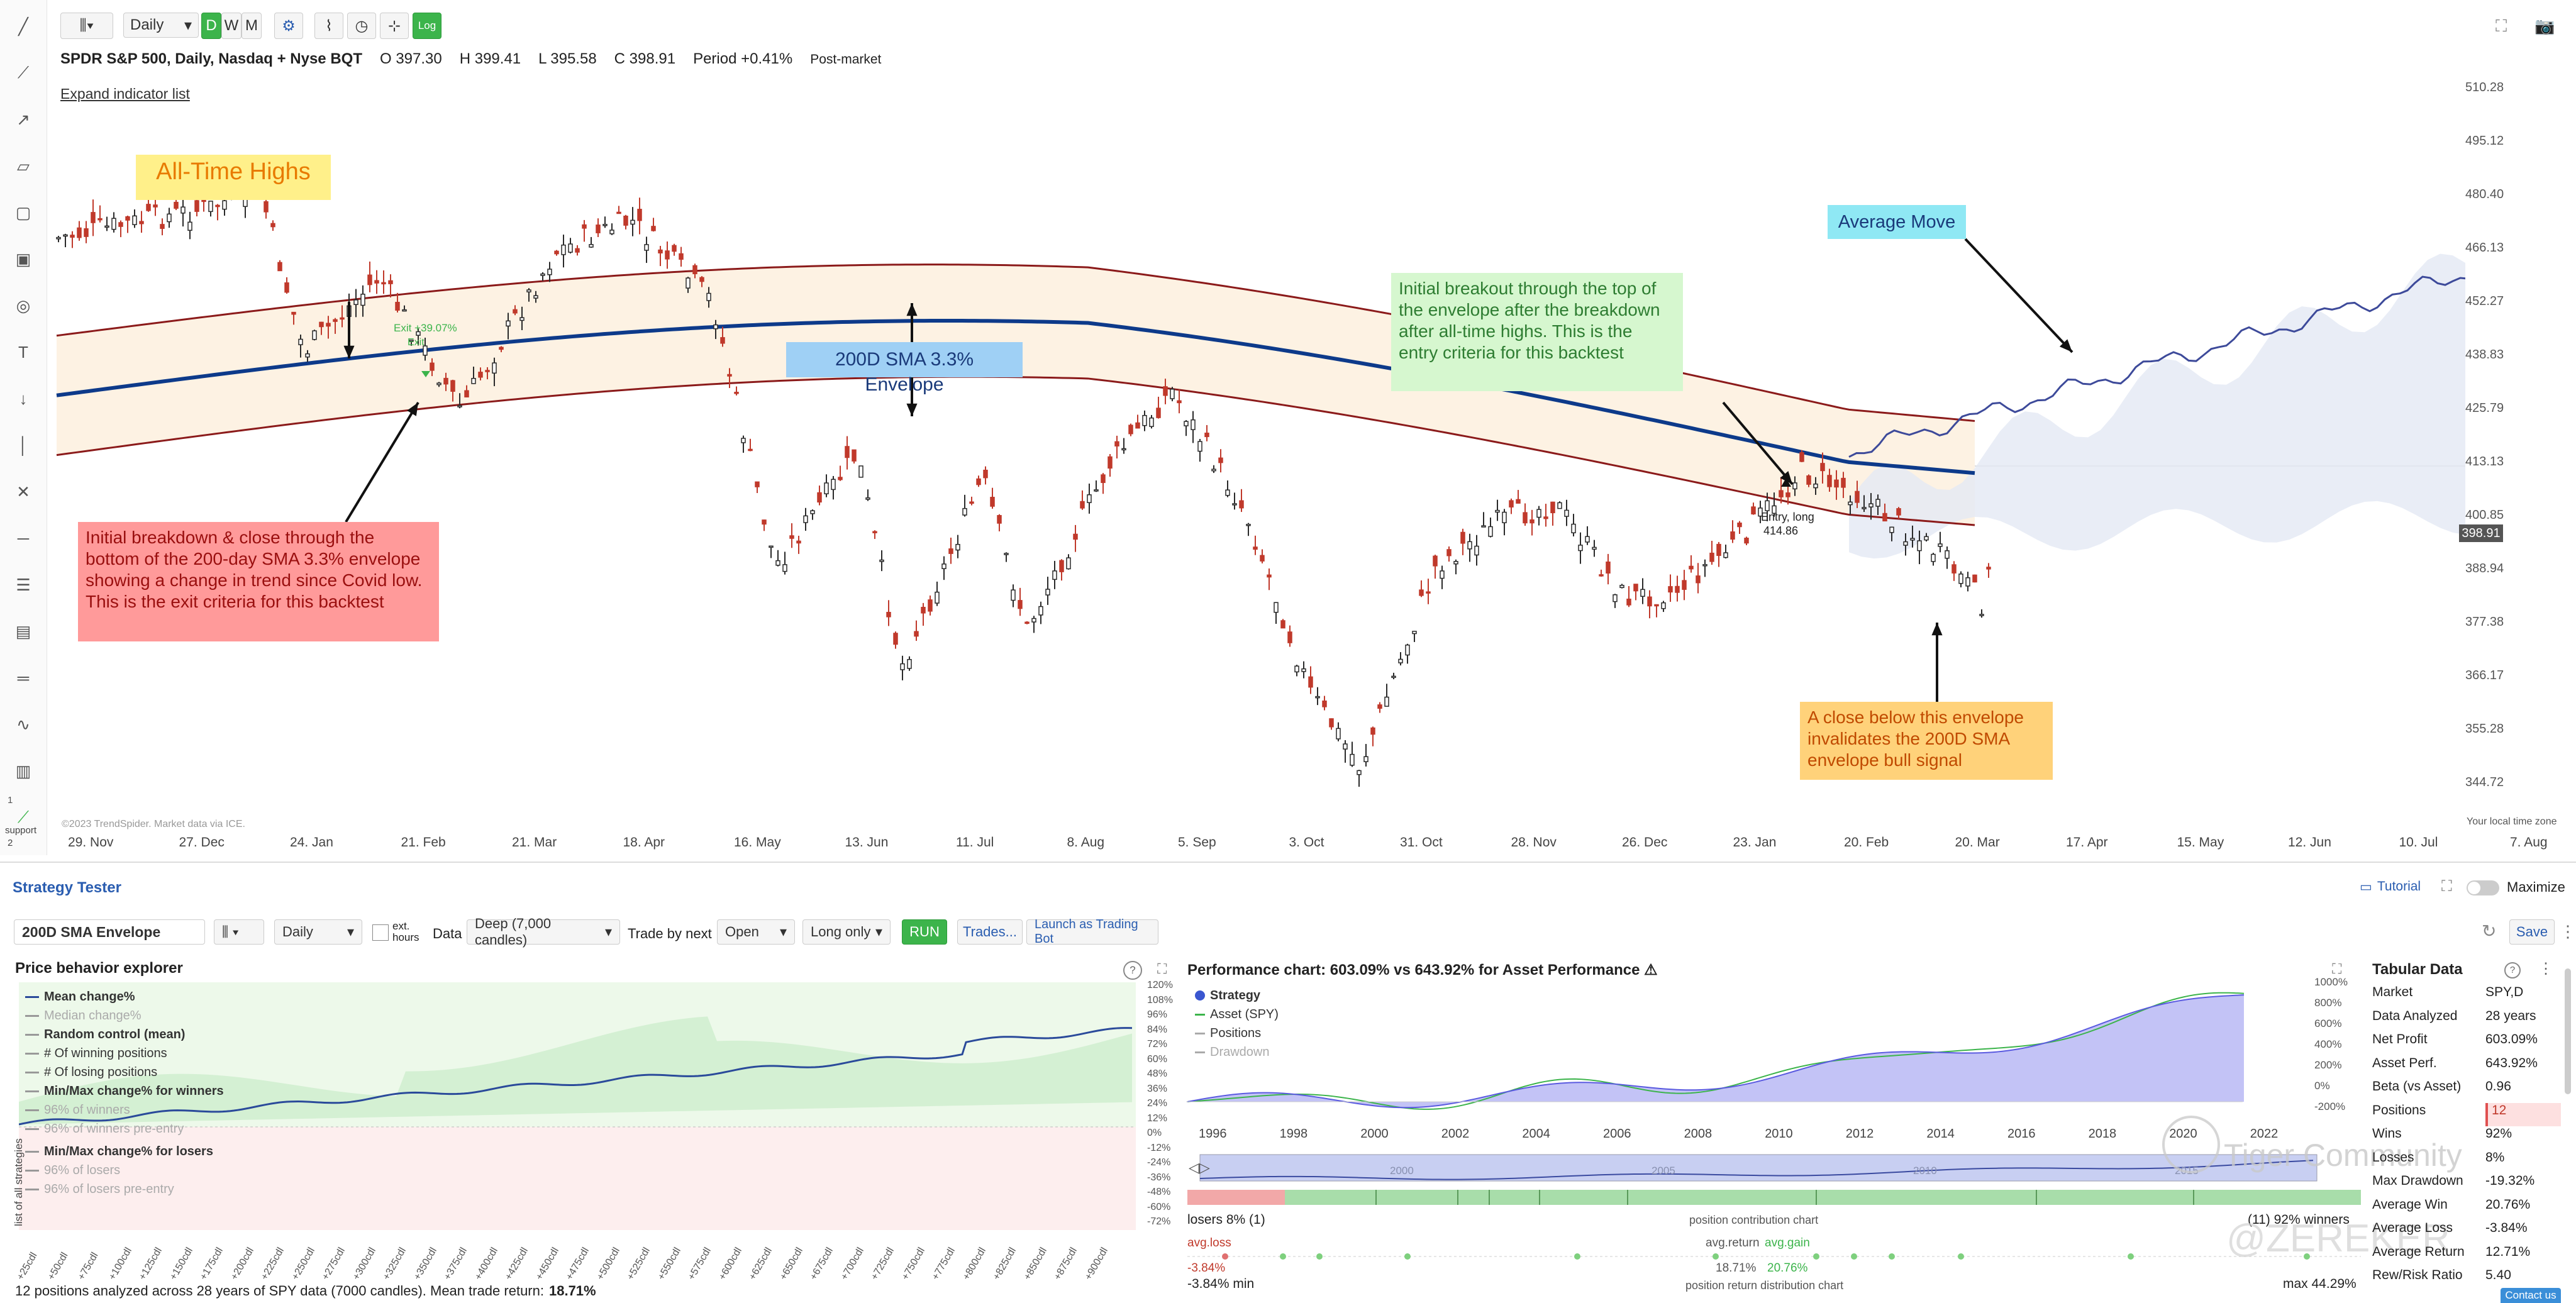 This screenshot has height=1303, width=2576. What do you see at coordinates (1237, 1033) in the screenshot?
I see `perf-legend-item: Positions` at bounding box center [1237, 1033].